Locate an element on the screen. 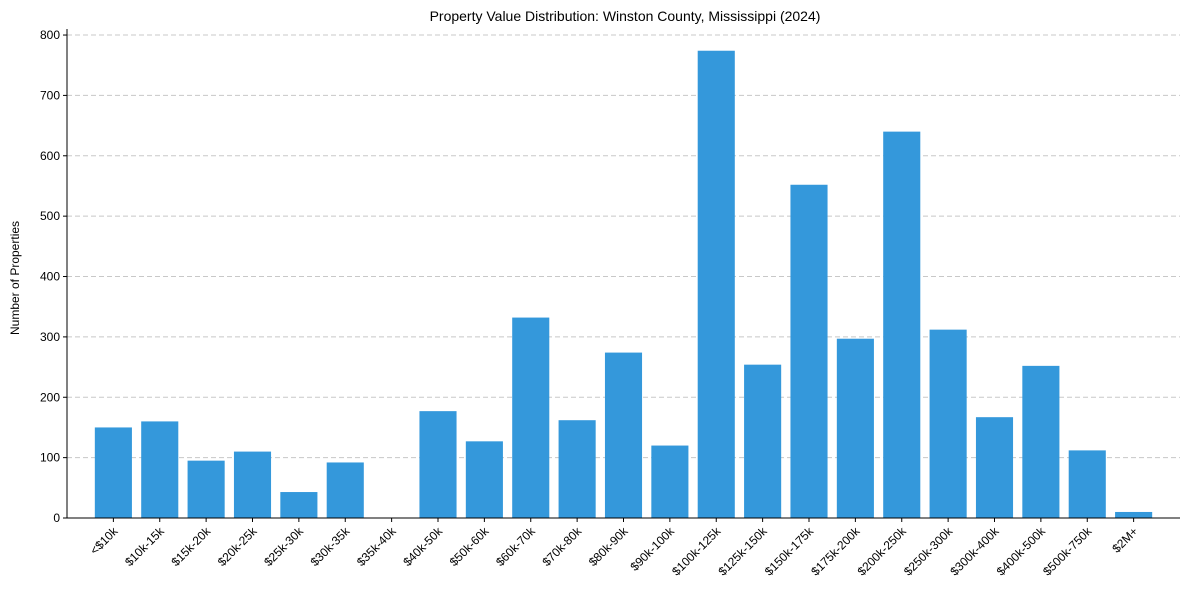 Image resolution: width=1189 pixels, height=595 pixels. y-tick-label: 400 is located at coordinates (50, 277).